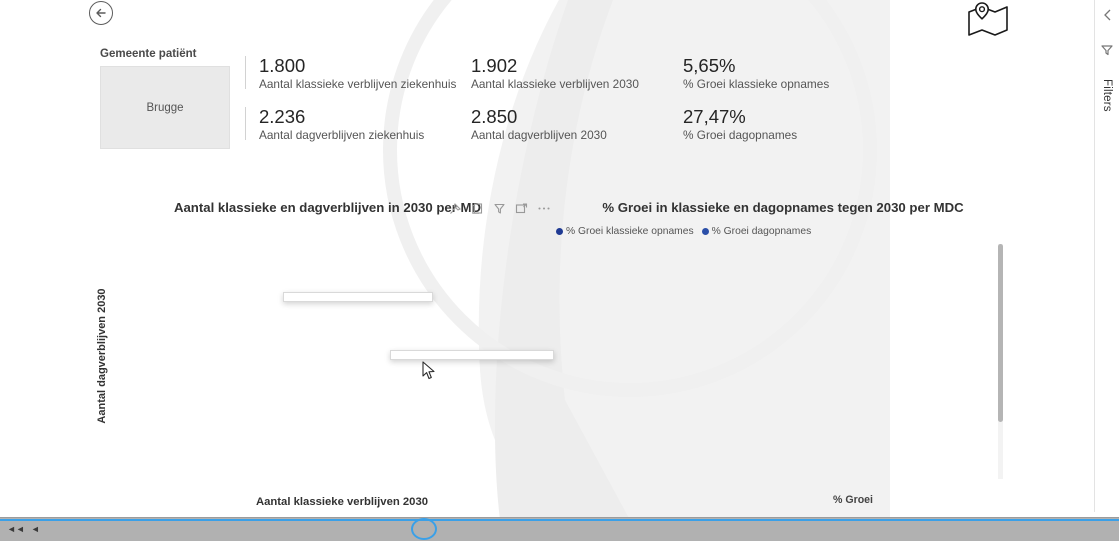  What do you see at coordinates (1000, 333) in the screenshot?
I see `scrollbar-thumb` at bounding box center [1000, 333].